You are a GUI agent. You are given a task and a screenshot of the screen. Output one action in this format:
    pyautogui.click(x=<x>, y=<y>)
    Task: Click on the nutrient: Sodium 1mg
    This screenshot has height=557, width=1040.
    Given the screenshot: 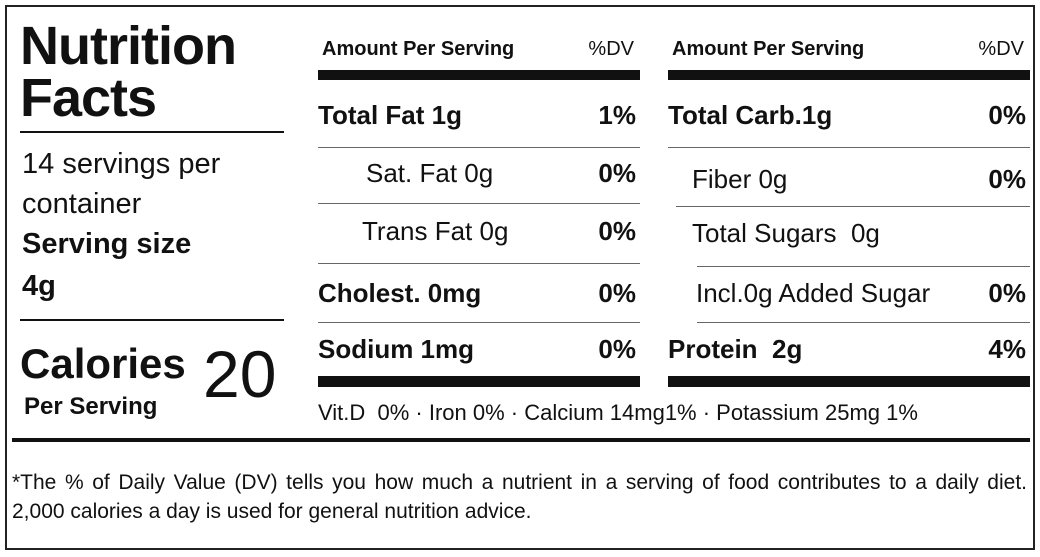 What is the action you would take?
    pyautogui.click(x=396, y=349)
    